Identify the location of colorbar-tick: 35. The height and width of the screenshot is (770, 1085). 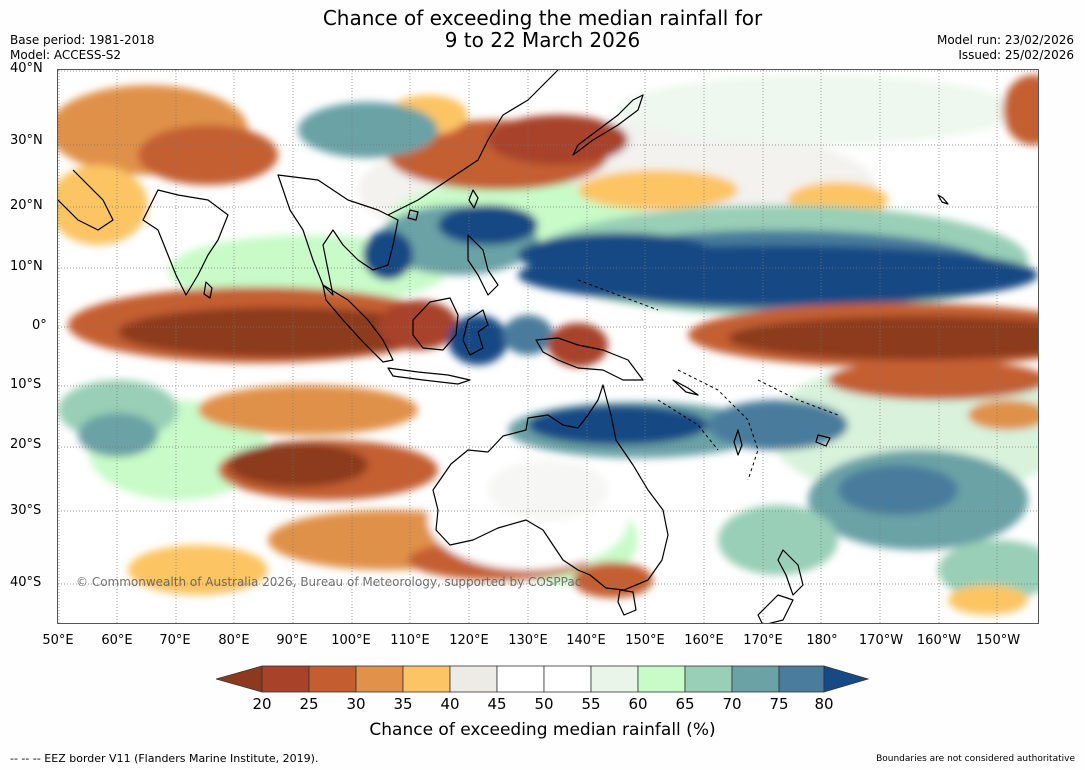
(403, 704).